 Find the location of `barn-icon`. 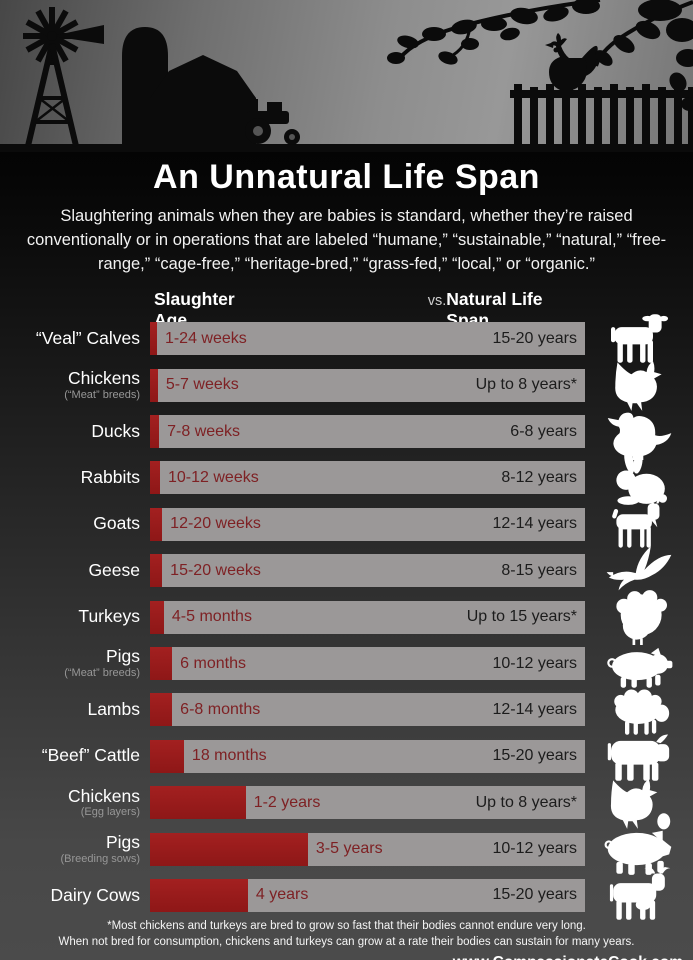

barn-icon is located at coordinates (203, 100).